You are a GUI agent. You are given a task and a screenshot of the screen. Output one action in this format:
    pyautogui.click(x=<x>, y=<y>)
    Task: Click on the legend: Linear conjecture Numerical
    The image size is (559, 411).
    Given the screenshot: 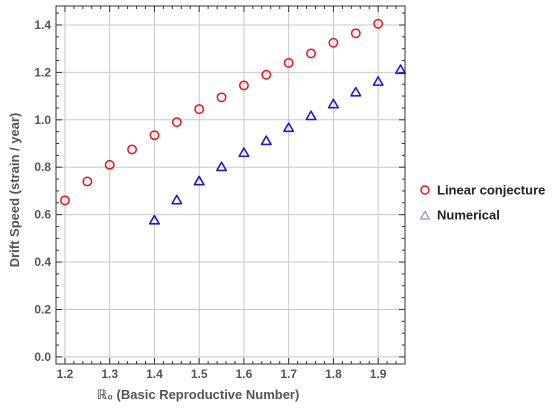 What is the action you would take?
    pyautogui.click(x=482, y=203)
    